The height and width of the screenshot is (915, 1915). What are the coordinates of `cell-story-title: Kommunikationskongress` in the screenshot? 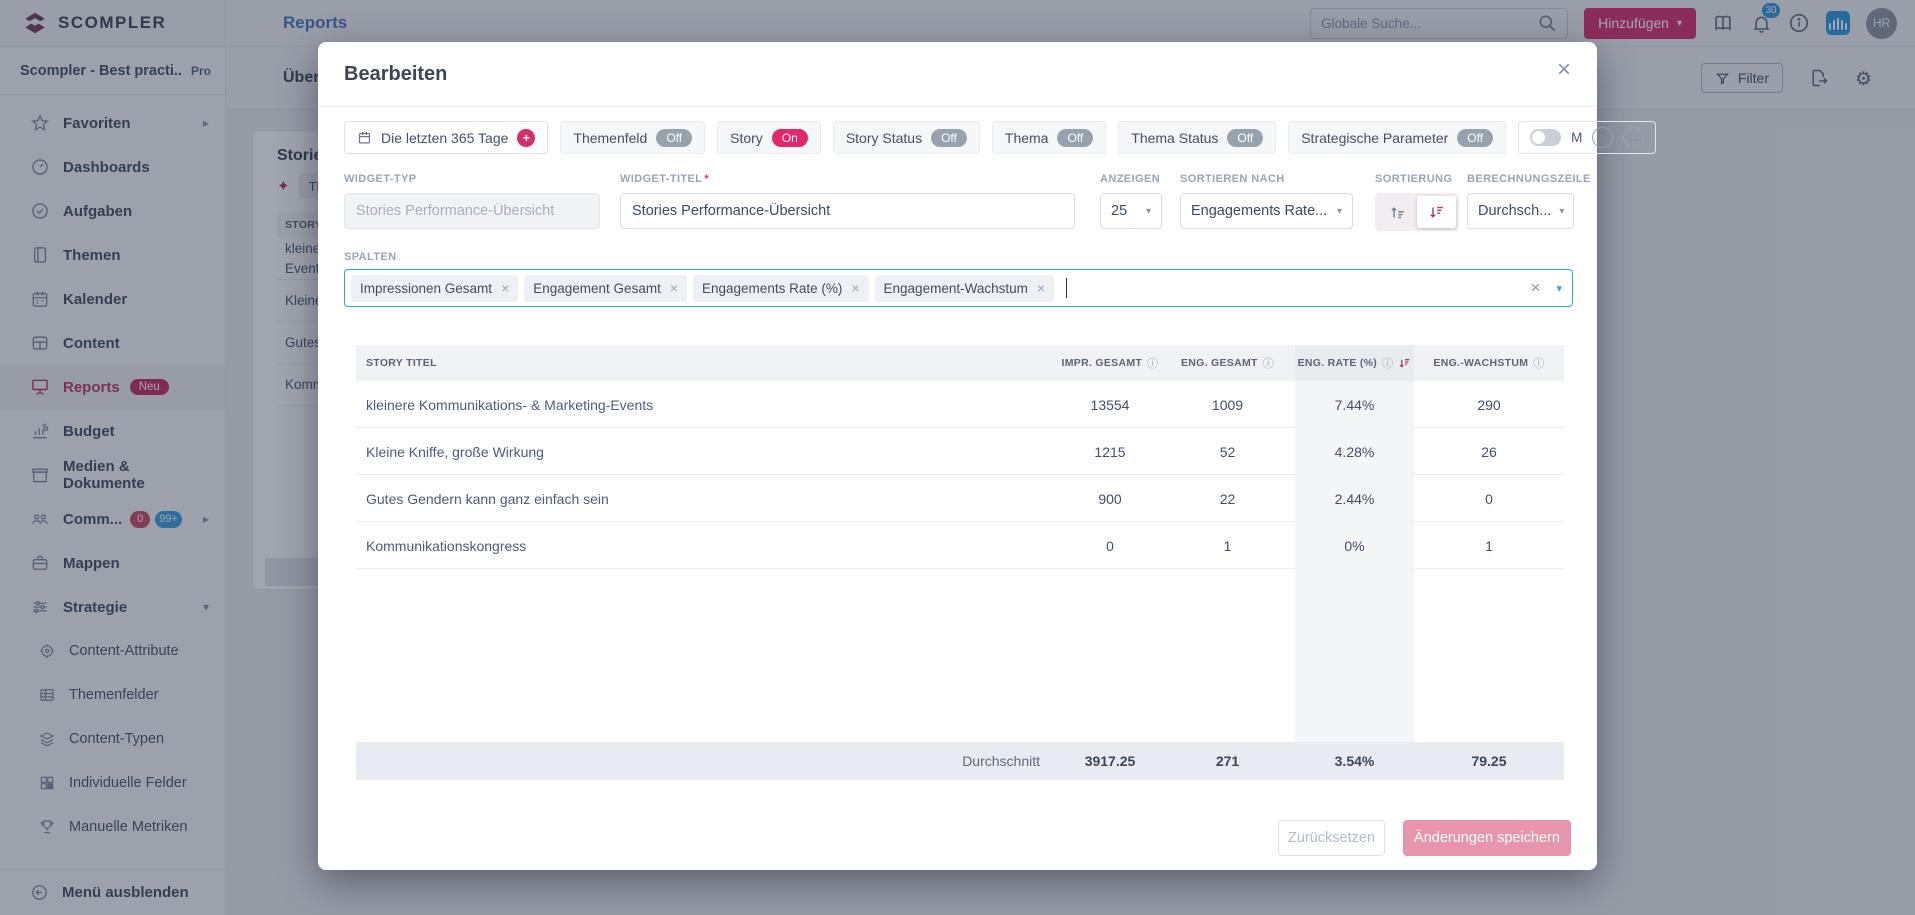 It's located at (446, 545).